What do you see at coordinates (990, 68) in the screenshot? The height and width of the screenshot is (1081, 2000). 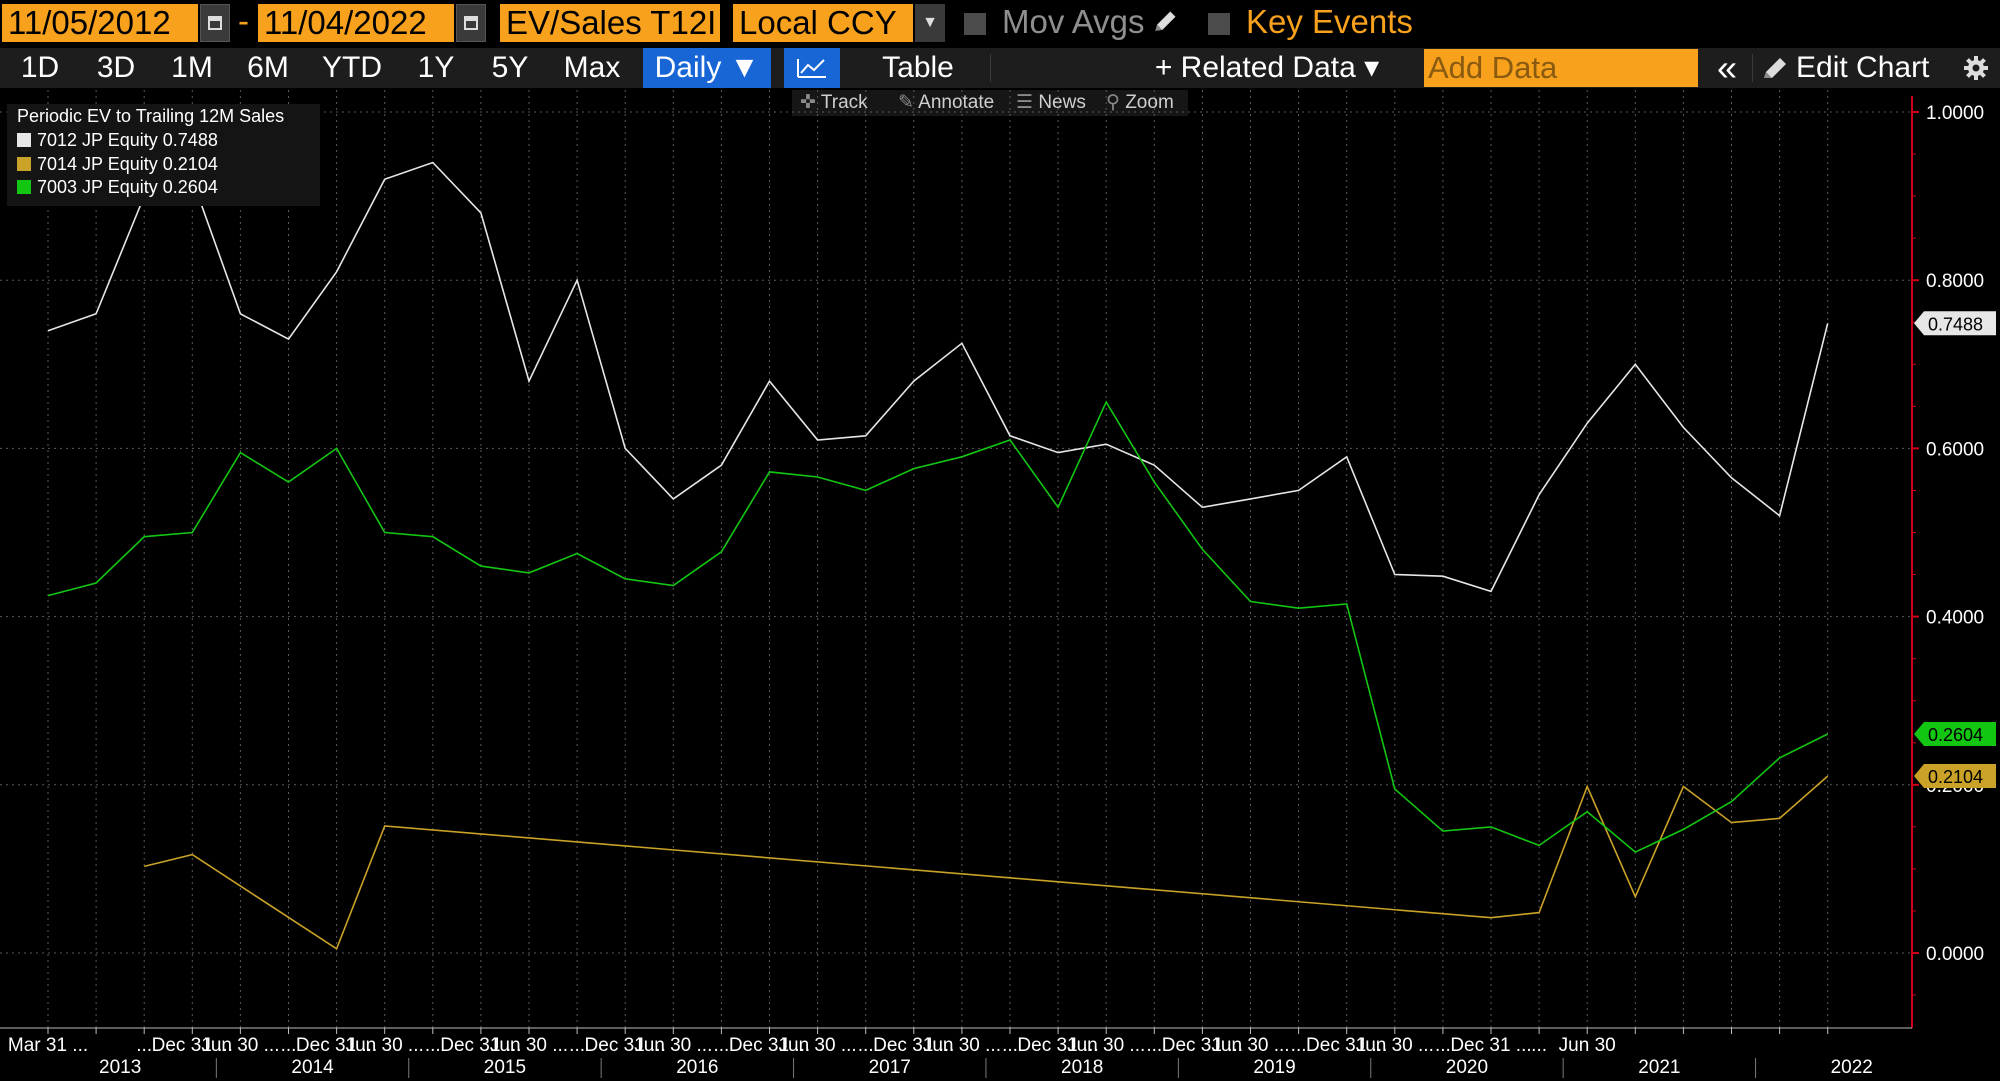 I see `toolbar-divider` at bounding box center [990, 68].